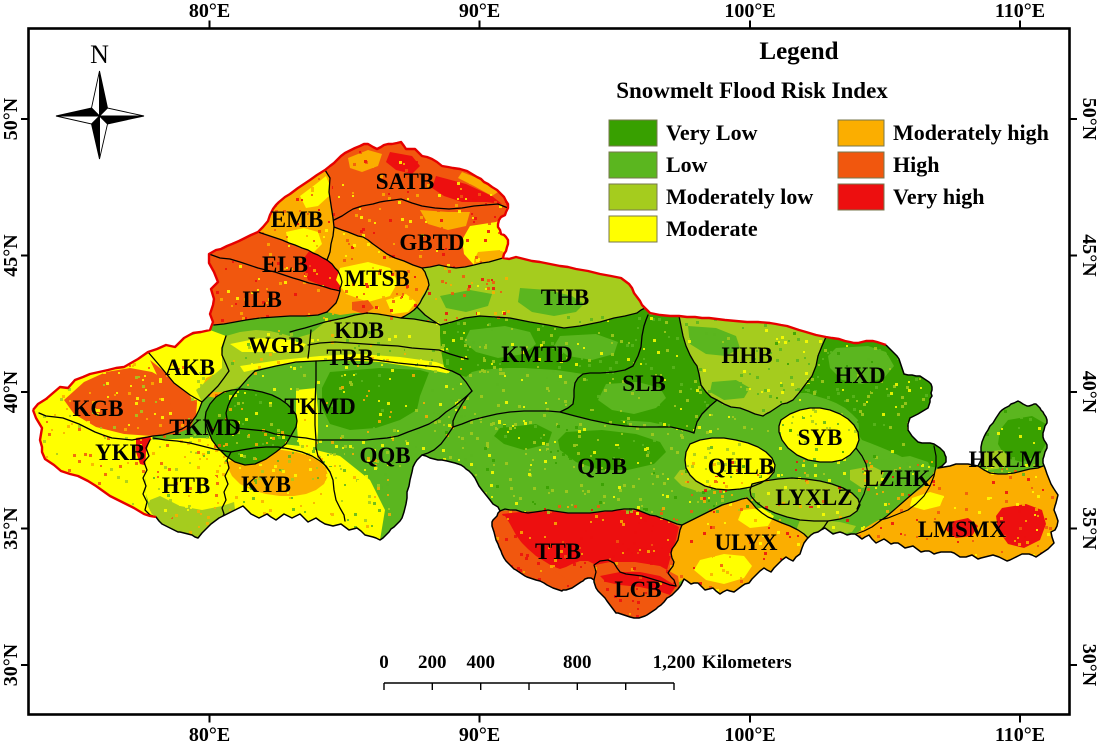 The width and height of the screenshot is (1100, 747). Describe the element at coordinates (480, 662) in the screenshot. I see `svg-text: 400` at that location.